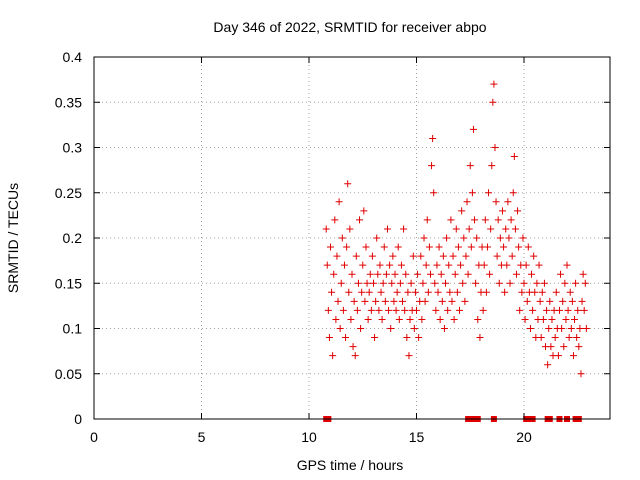  I want to click on y-tick-label: 0.05, so click(68, 374).